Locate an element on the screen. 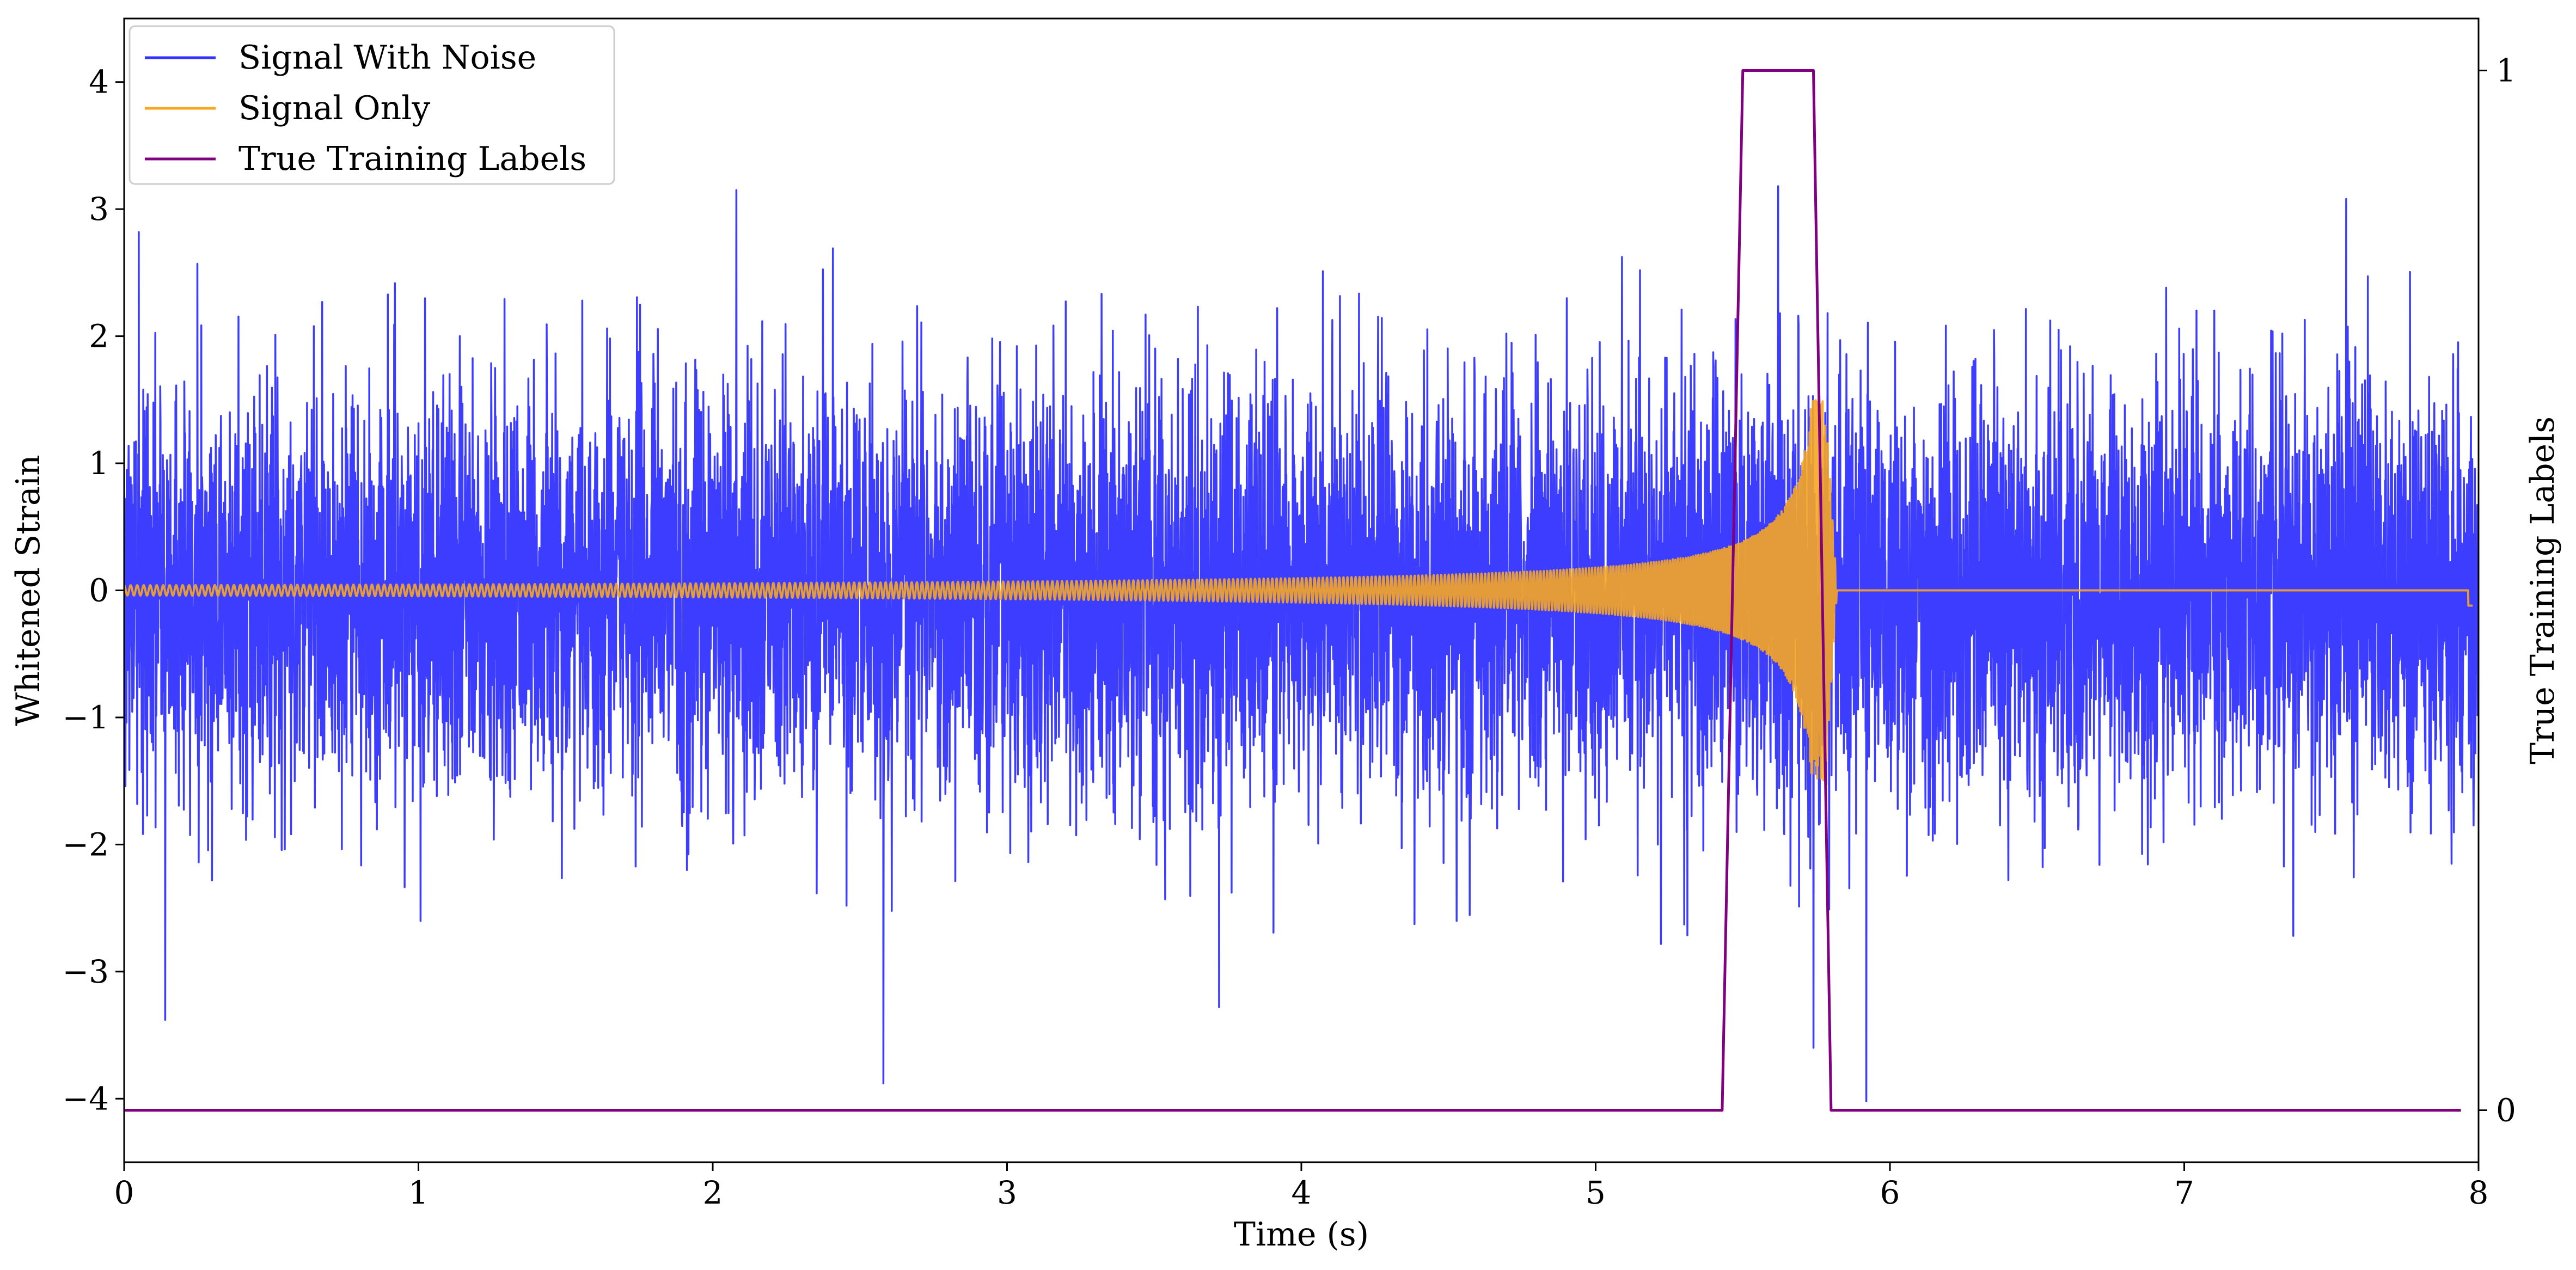 The width and height of the screenshot is (2576, 1270). x-tick-label: 0 is located at coordinates (124, 1192).